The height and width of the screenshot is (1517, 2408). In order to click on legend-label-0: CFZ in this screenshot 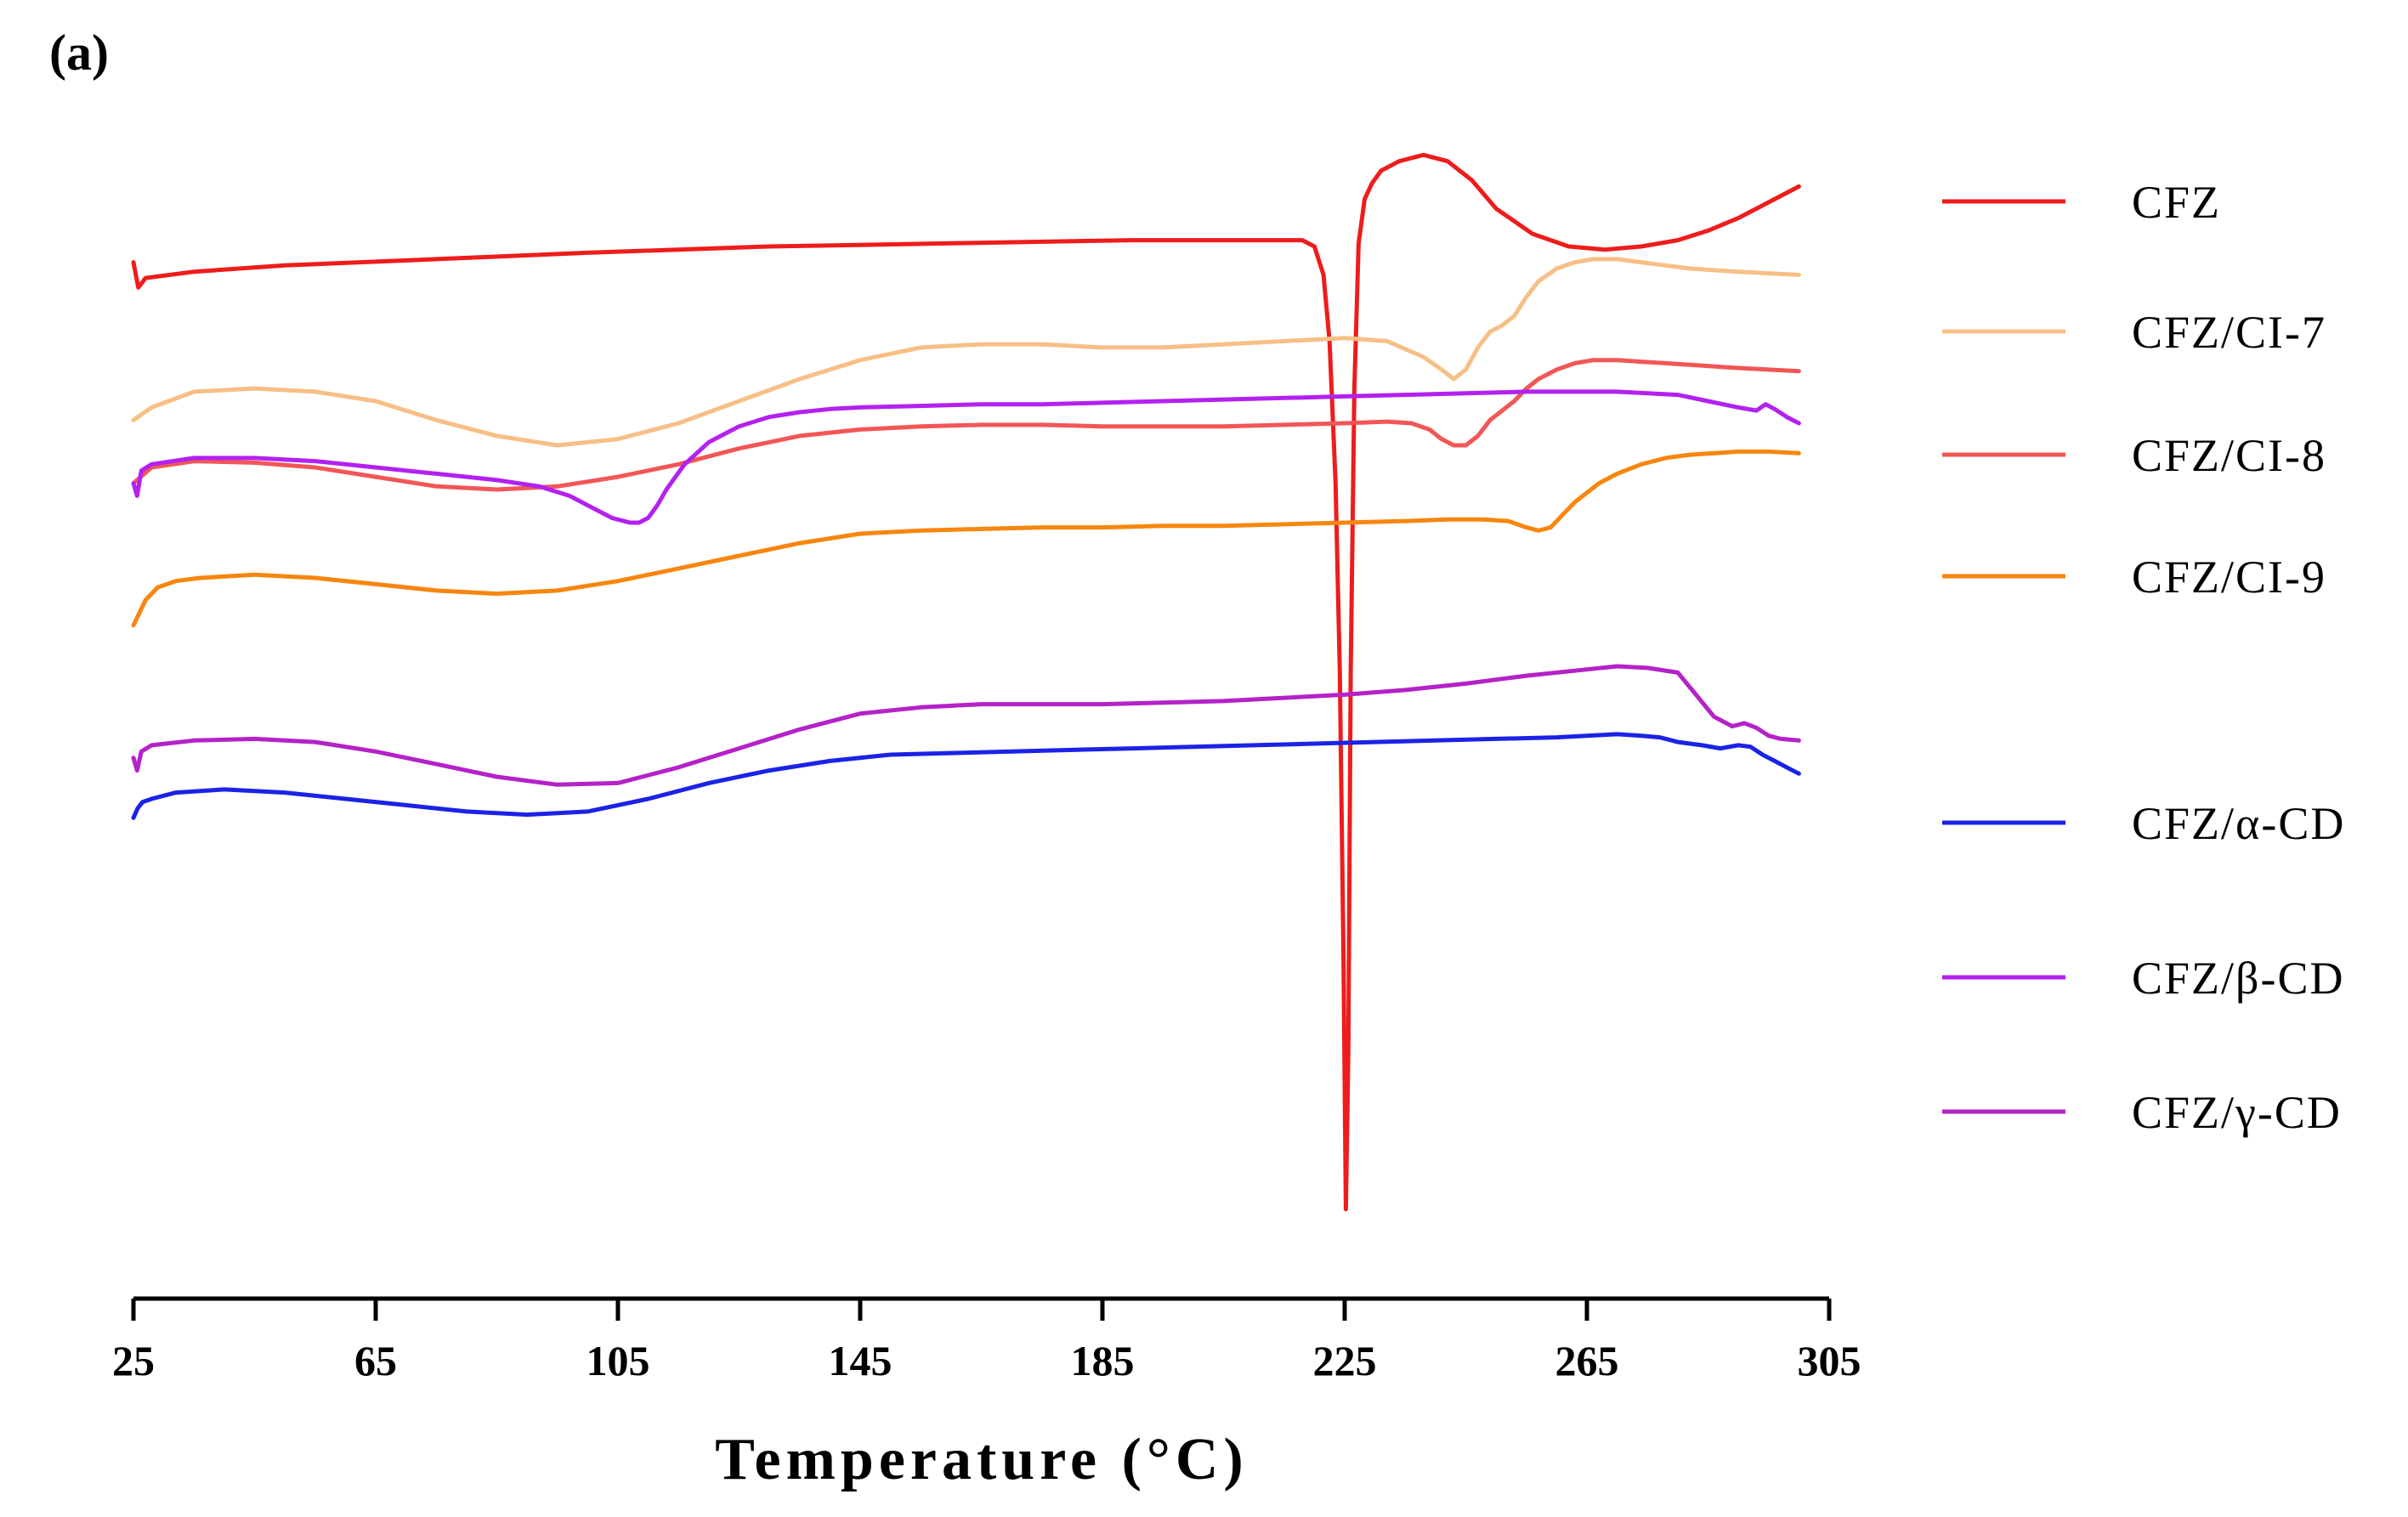, I will do `click(2177, 202)`.